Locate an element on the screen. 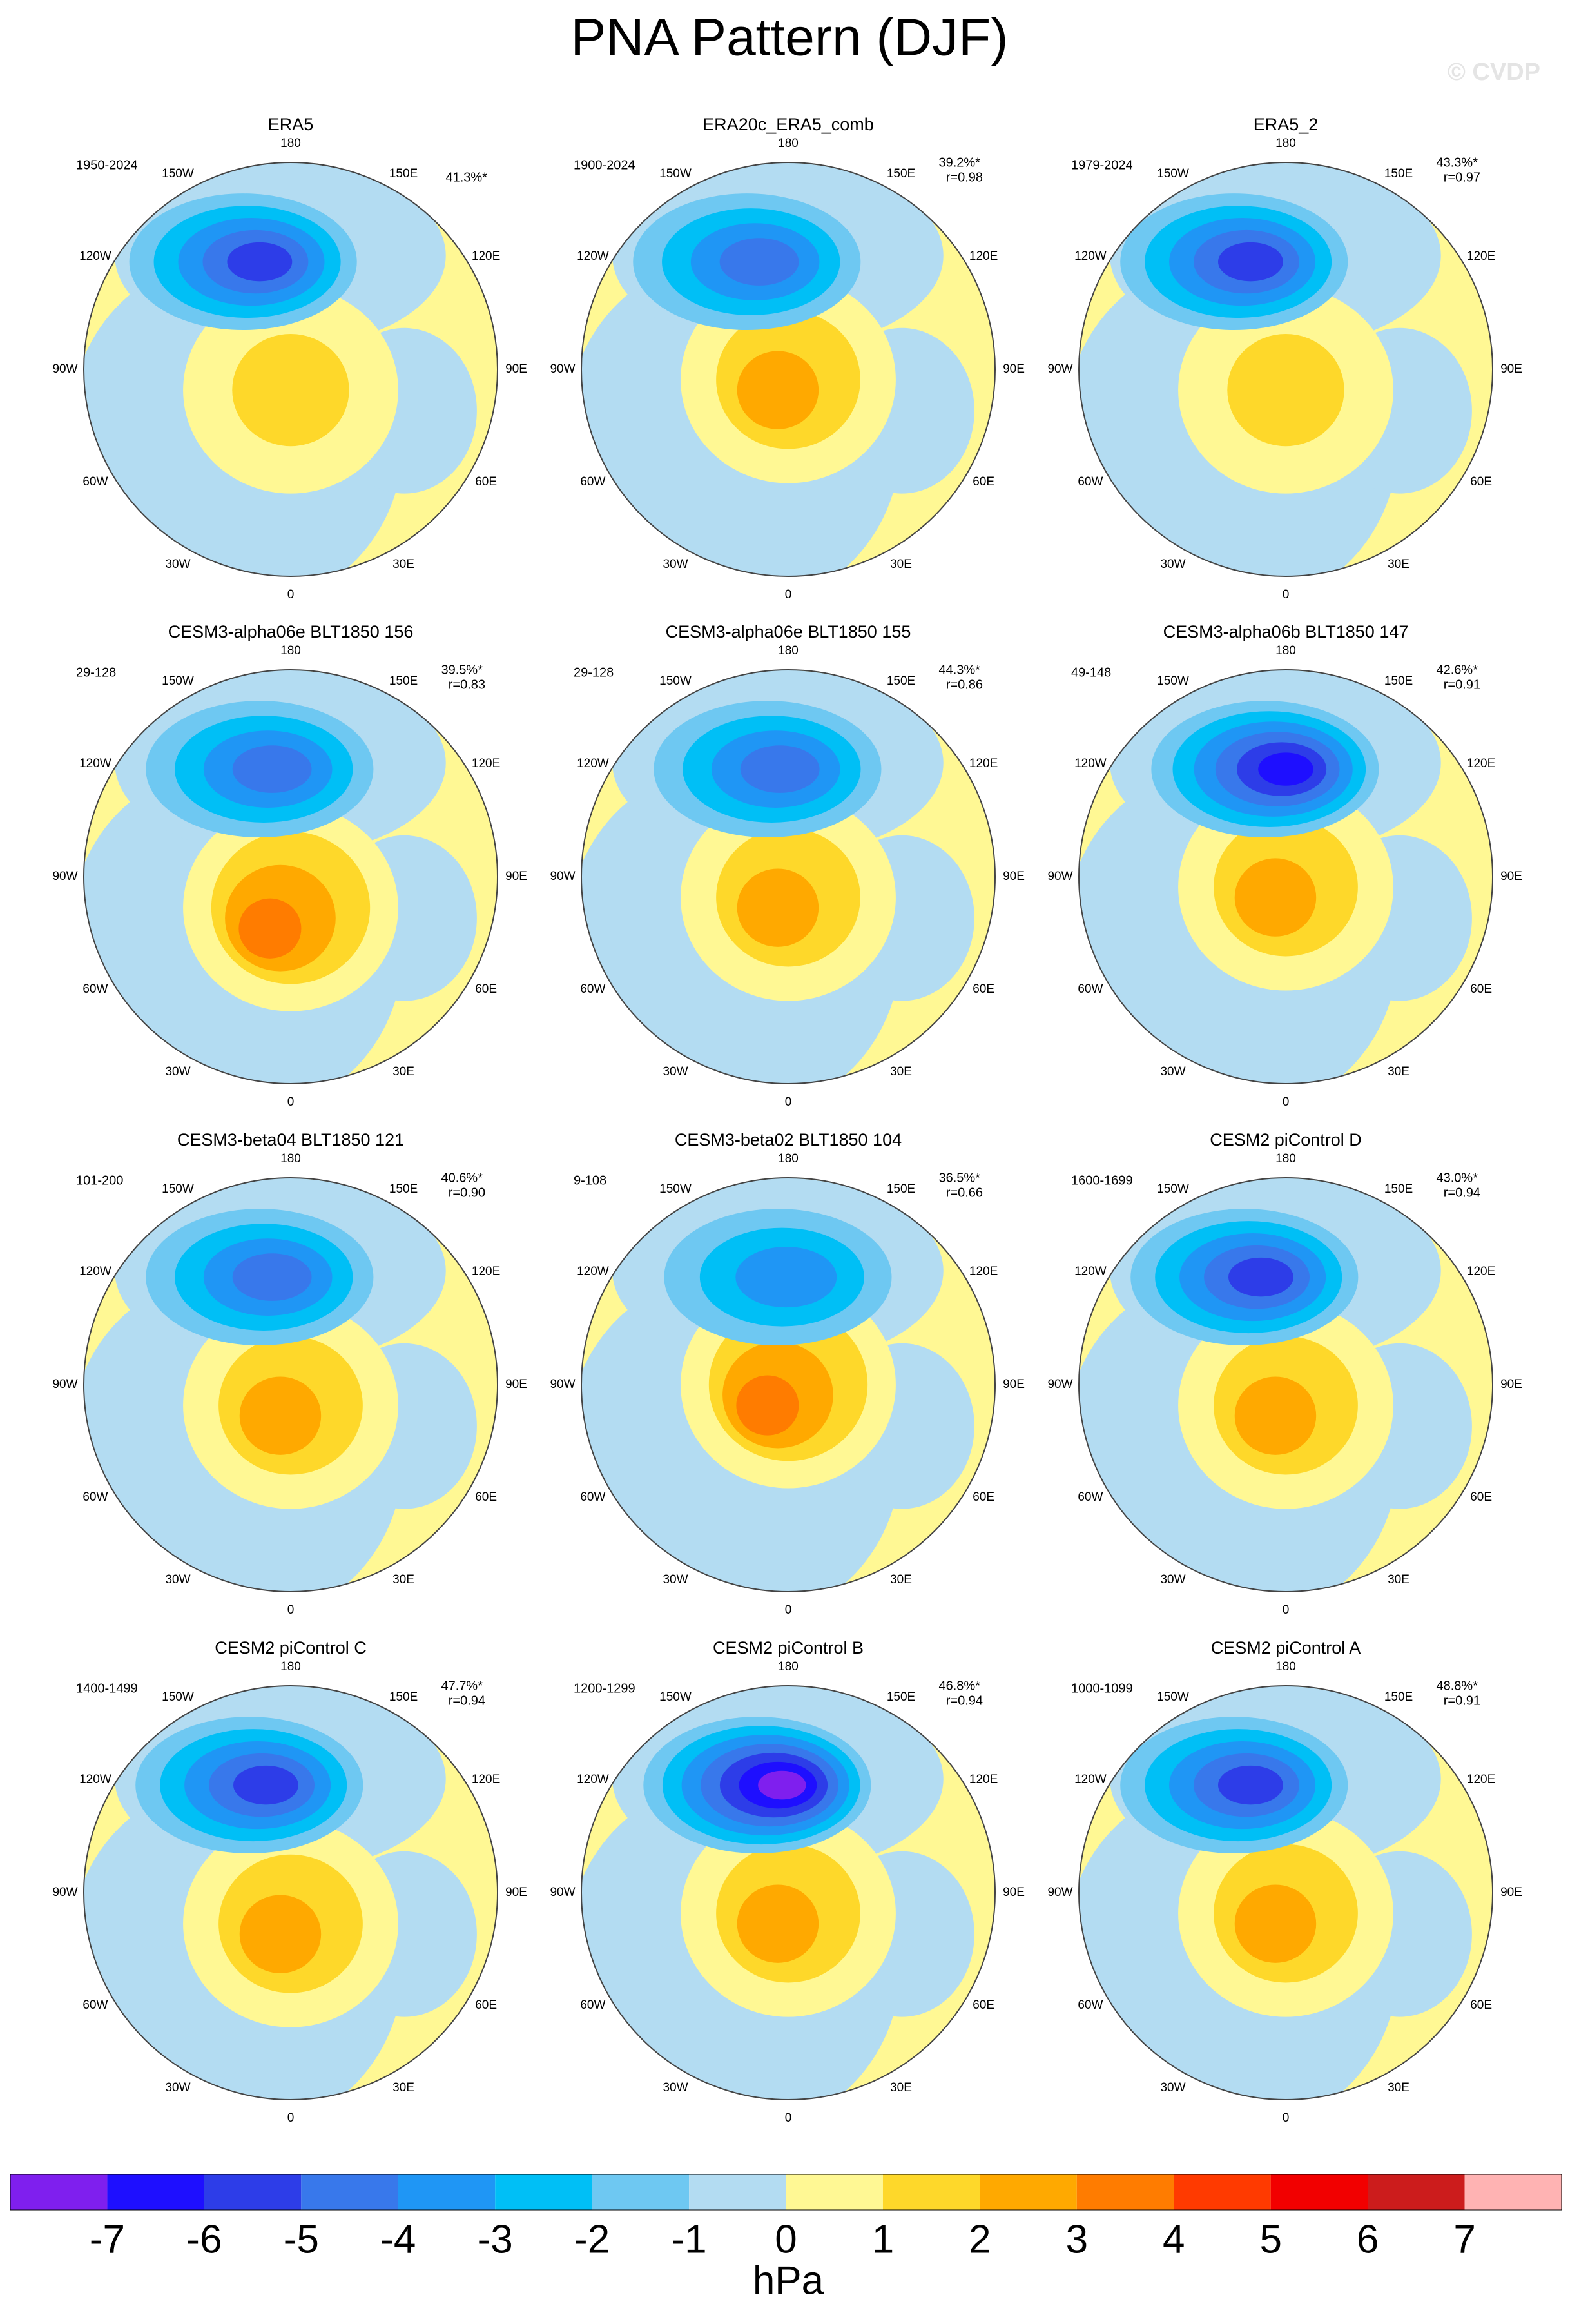  colorbar-label: 7 is located at coordinates (1464, 2239).